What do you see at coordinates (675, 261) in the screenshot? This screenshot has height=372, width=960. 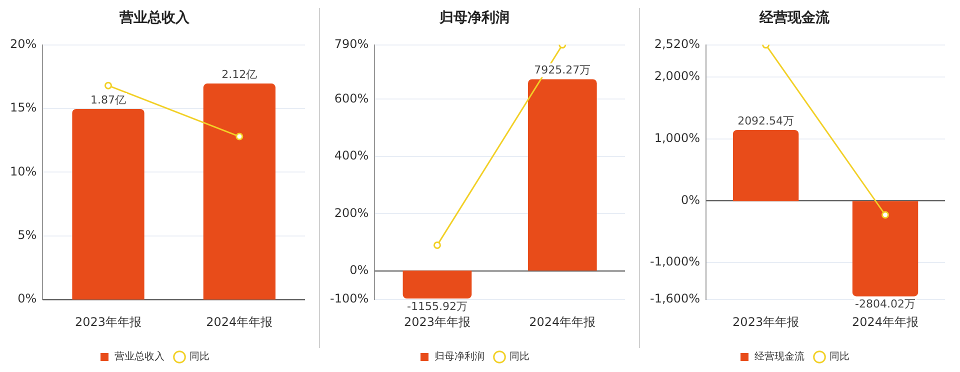 I see `y-tick-label: -1,000%` at bounding box center [675, 261].